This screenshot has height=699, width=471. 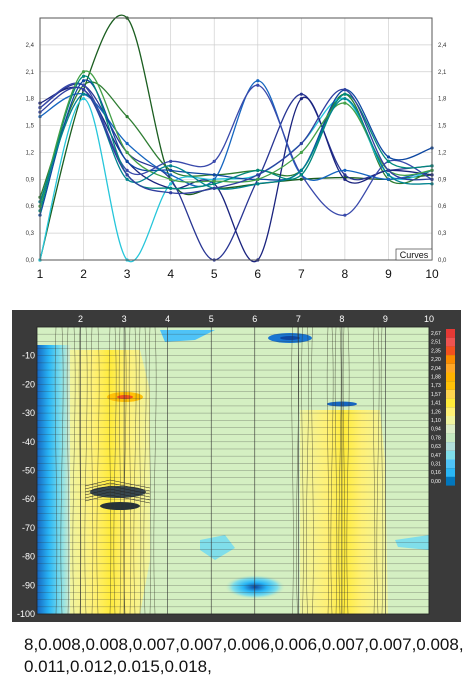 I want to click on curves-y-tick-right: 1,8, so click(x=442, y=100).